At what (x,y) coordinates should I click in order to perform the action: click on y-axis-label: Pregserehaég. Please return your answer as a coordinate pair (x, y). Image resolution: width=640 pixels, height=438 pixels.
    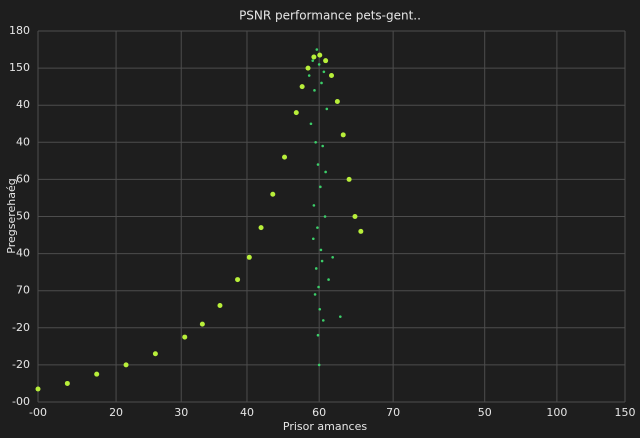
    Looking at the image, I should click on (11, 215).